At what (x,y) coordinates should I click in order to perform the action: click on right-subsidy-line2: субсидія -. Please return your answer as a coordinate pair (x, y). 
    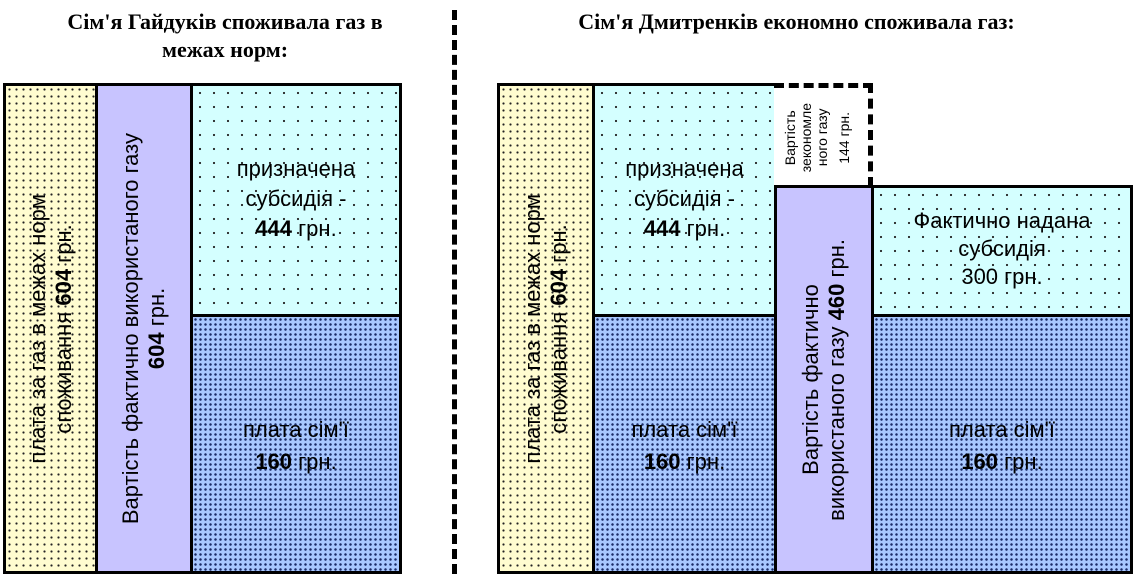
    Looking at the image, I should click on (684, 198).